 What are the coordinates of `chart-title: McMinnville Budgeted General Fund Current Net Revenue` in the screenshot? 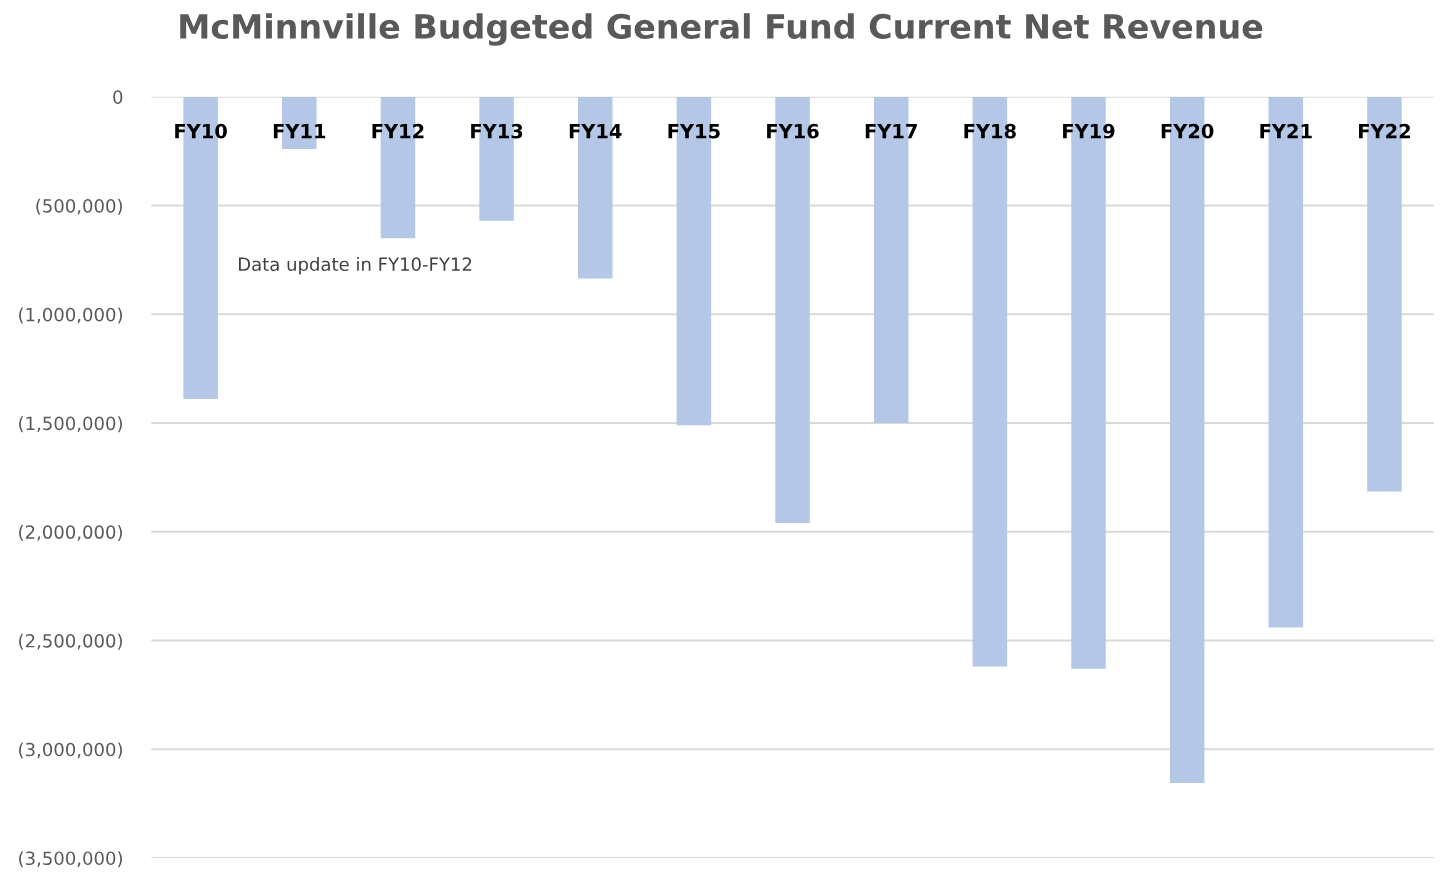 It's located at (721, 29).